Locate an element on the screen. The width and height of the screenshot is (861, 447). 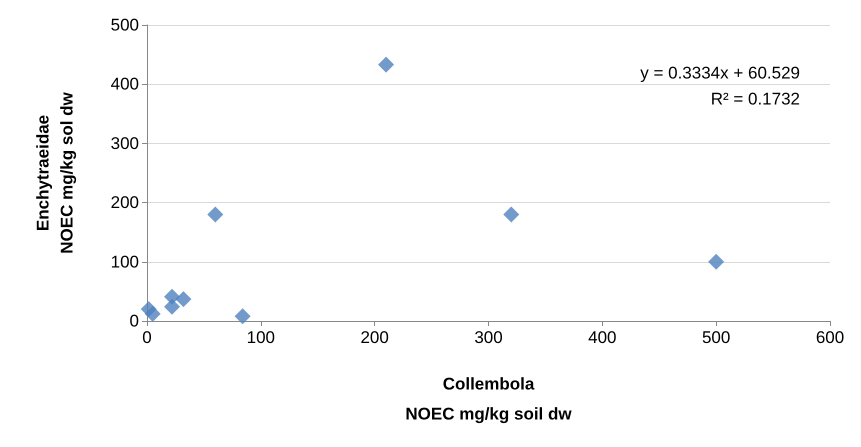
annotation: y = 0.3334x + 60.529 R² = 0.1732 is located at coordinates (720, 86).